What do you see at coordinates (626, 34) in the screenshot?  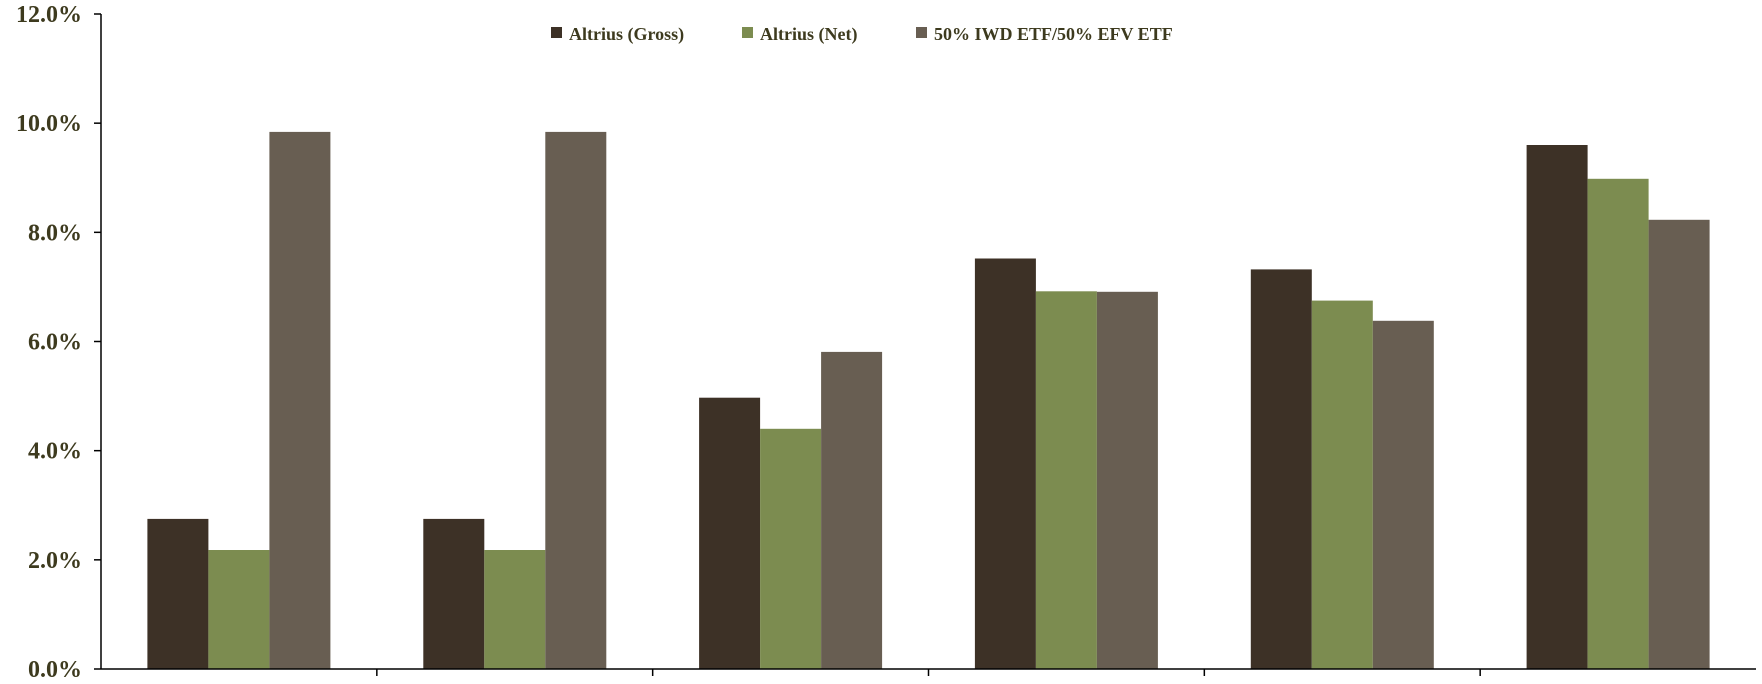 I see `legend-label-1: Altrius (Gross)` at bounding box center [626, 34].